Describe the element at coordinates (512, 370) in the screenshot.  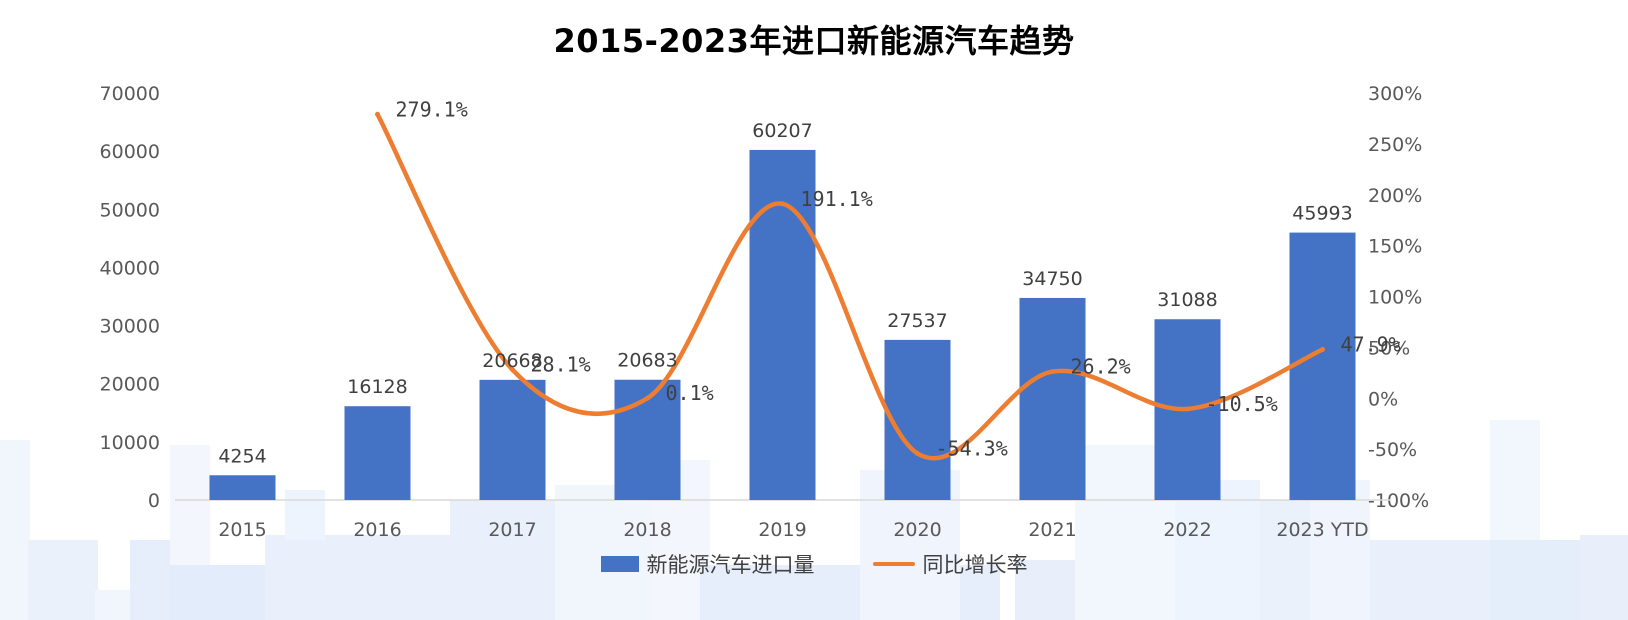
I see `line-point-2017` at that location.